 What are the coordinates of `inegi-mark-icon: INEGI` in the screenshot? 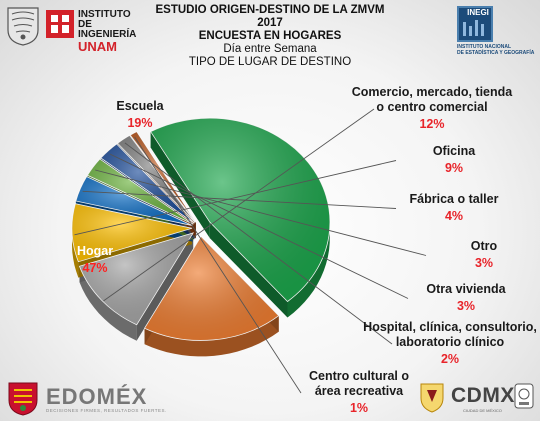 It's located at (475, 24).